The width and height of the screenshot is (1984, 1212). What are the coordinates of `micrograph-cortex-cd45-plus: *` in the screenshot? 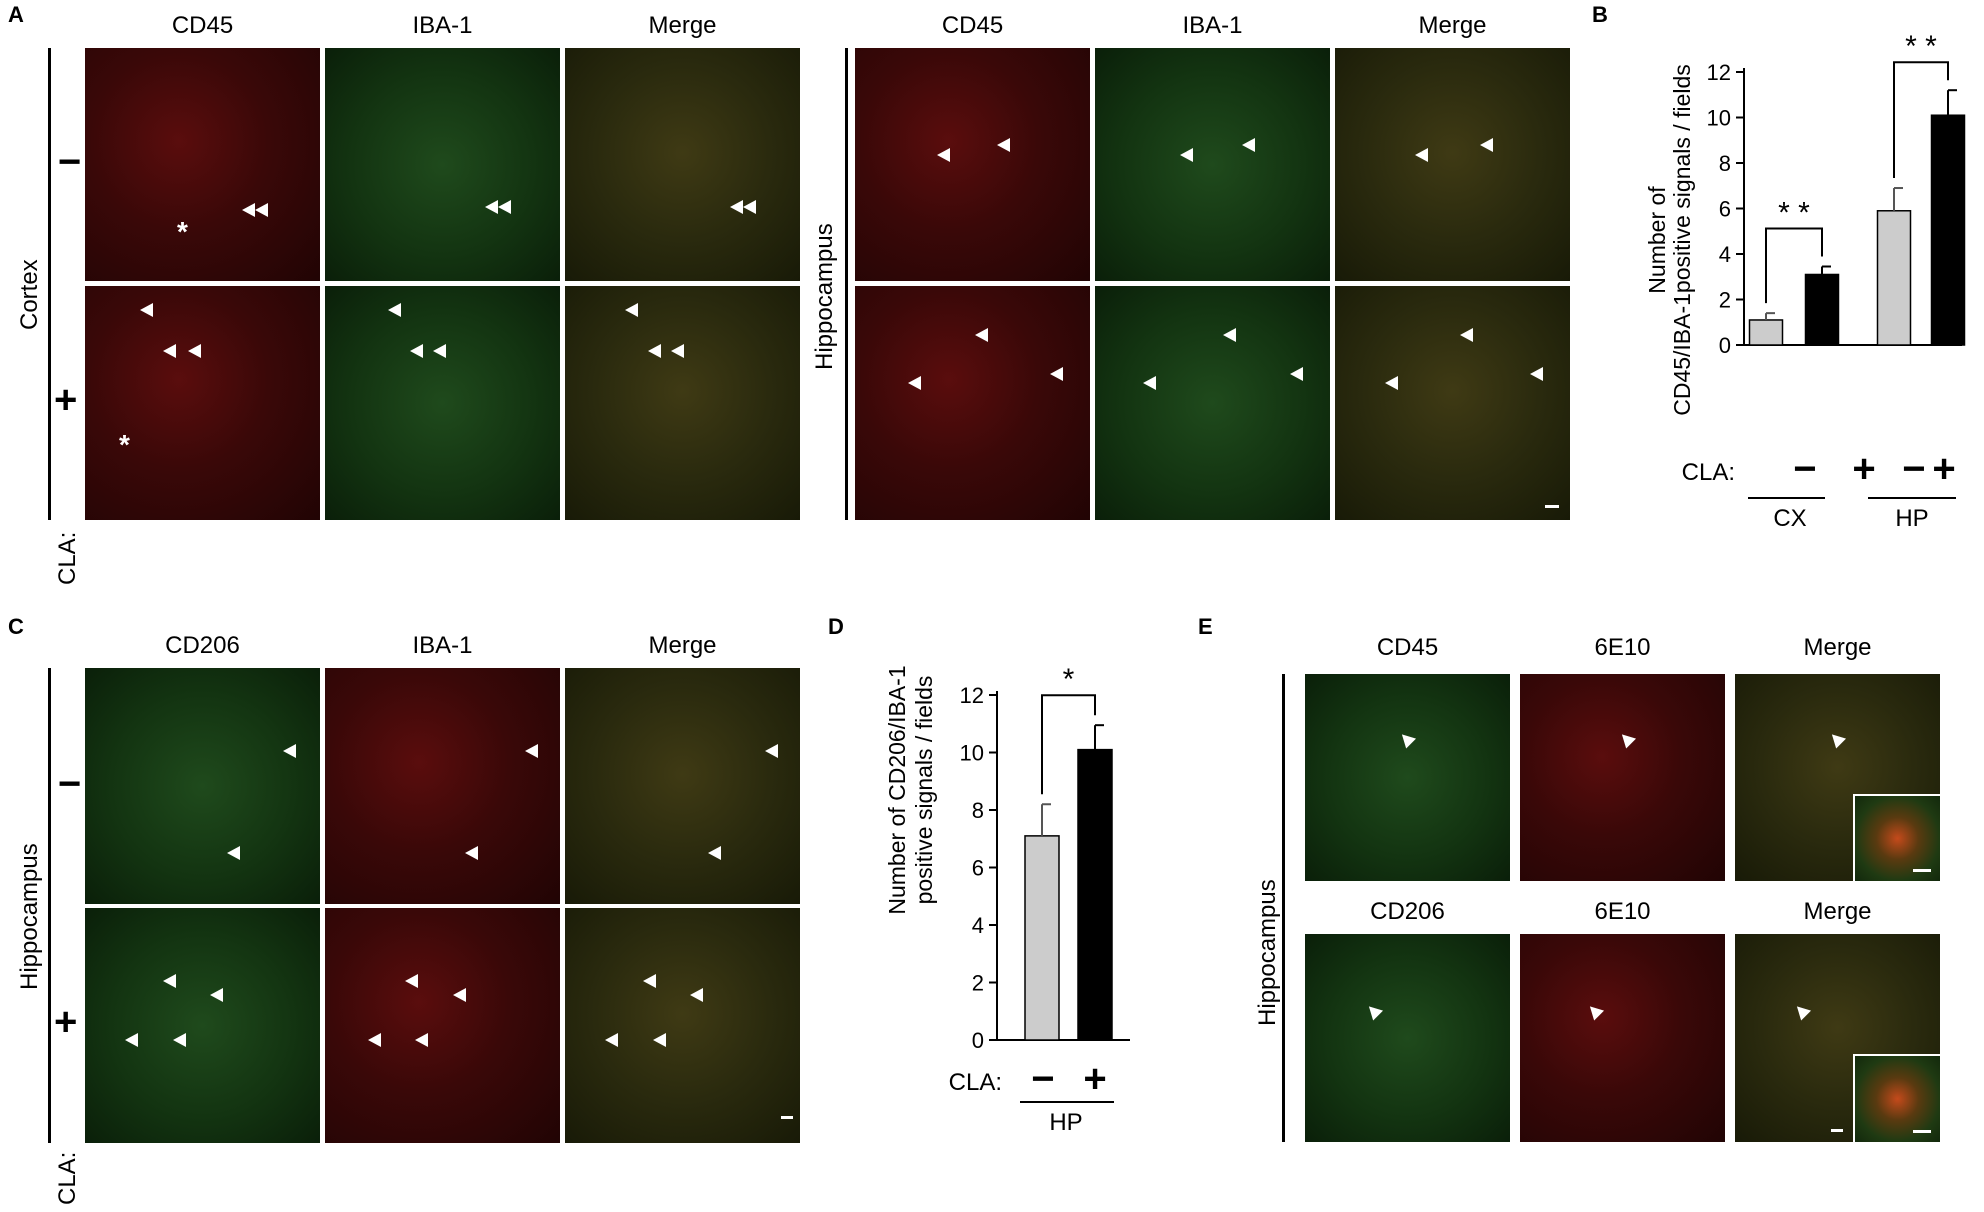 It's located at (202, 403).